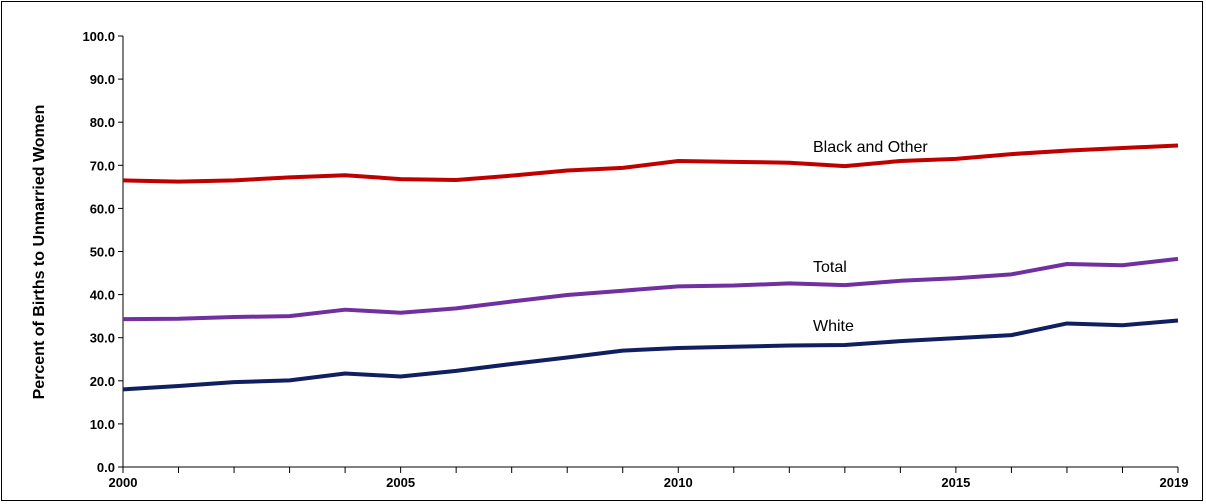 This screenshot has height=504, width=1206. Describe the element at coordinates (649, 478) in the screenshot. I see `x-axis-ticks: 2000 2005 2010 2015 2019` at that location.